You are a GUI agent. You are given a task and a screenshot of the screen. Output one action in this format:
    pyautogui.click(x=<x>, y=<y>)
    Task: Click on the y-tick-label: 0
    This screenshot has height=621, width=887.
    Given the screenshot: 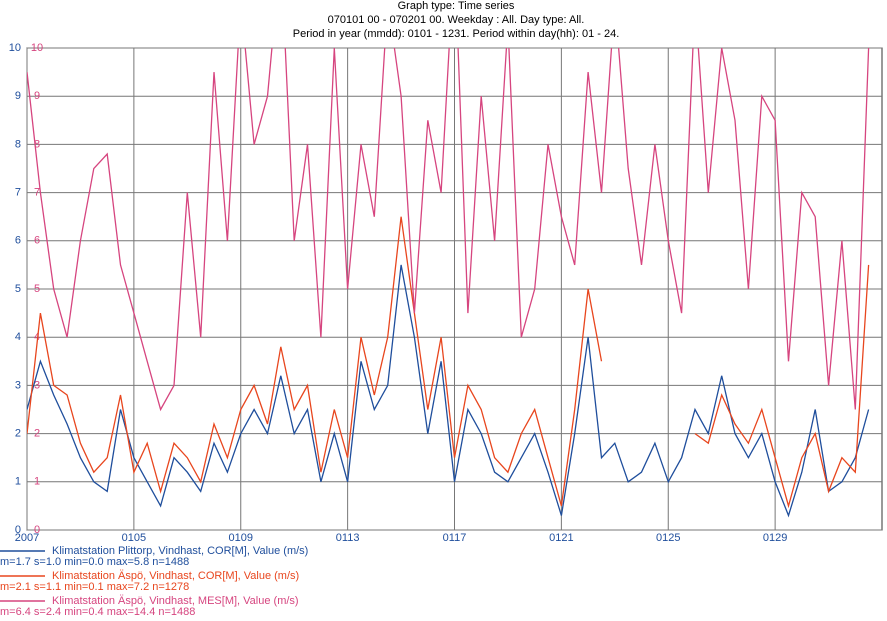 What is the action you would take?
    pyautogui.click(x=18, y=530)
    